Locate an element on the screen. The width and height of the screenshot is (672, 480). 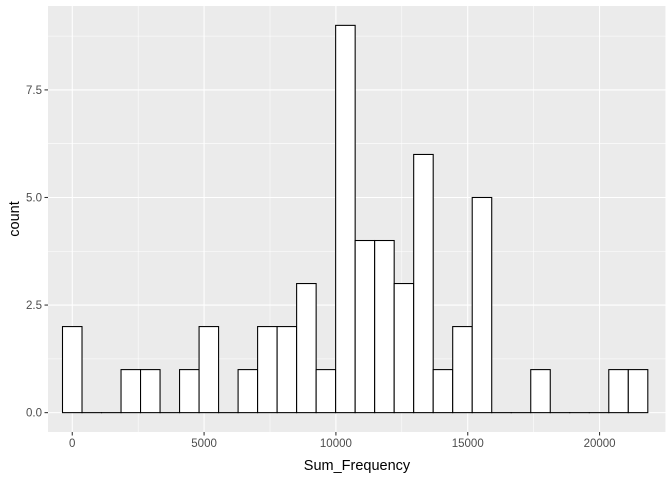
y-tick-label: 5.0 is located at coordinates (34, 198).